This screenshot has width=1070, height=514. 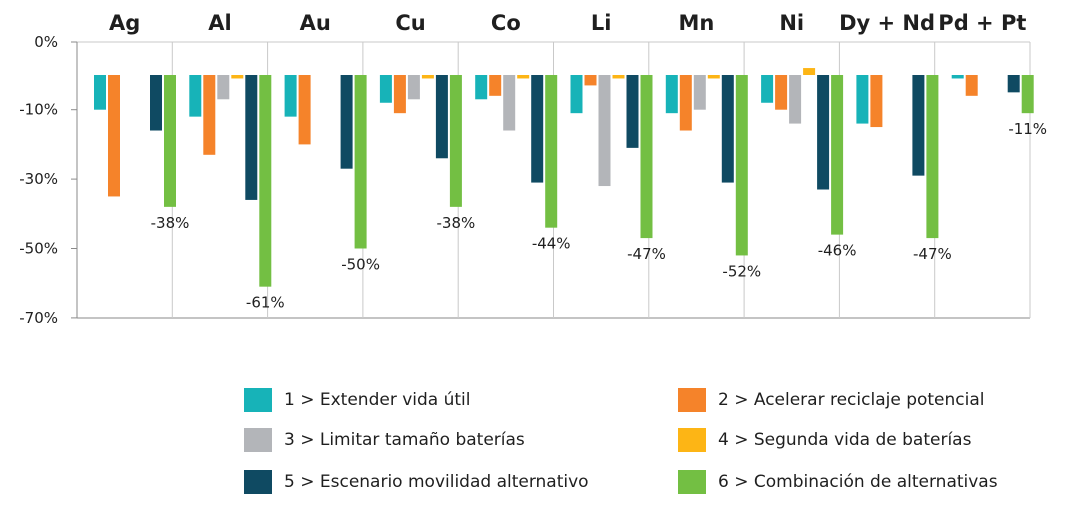 I want to click on category-label: Cu, so click(x=410, y=23).